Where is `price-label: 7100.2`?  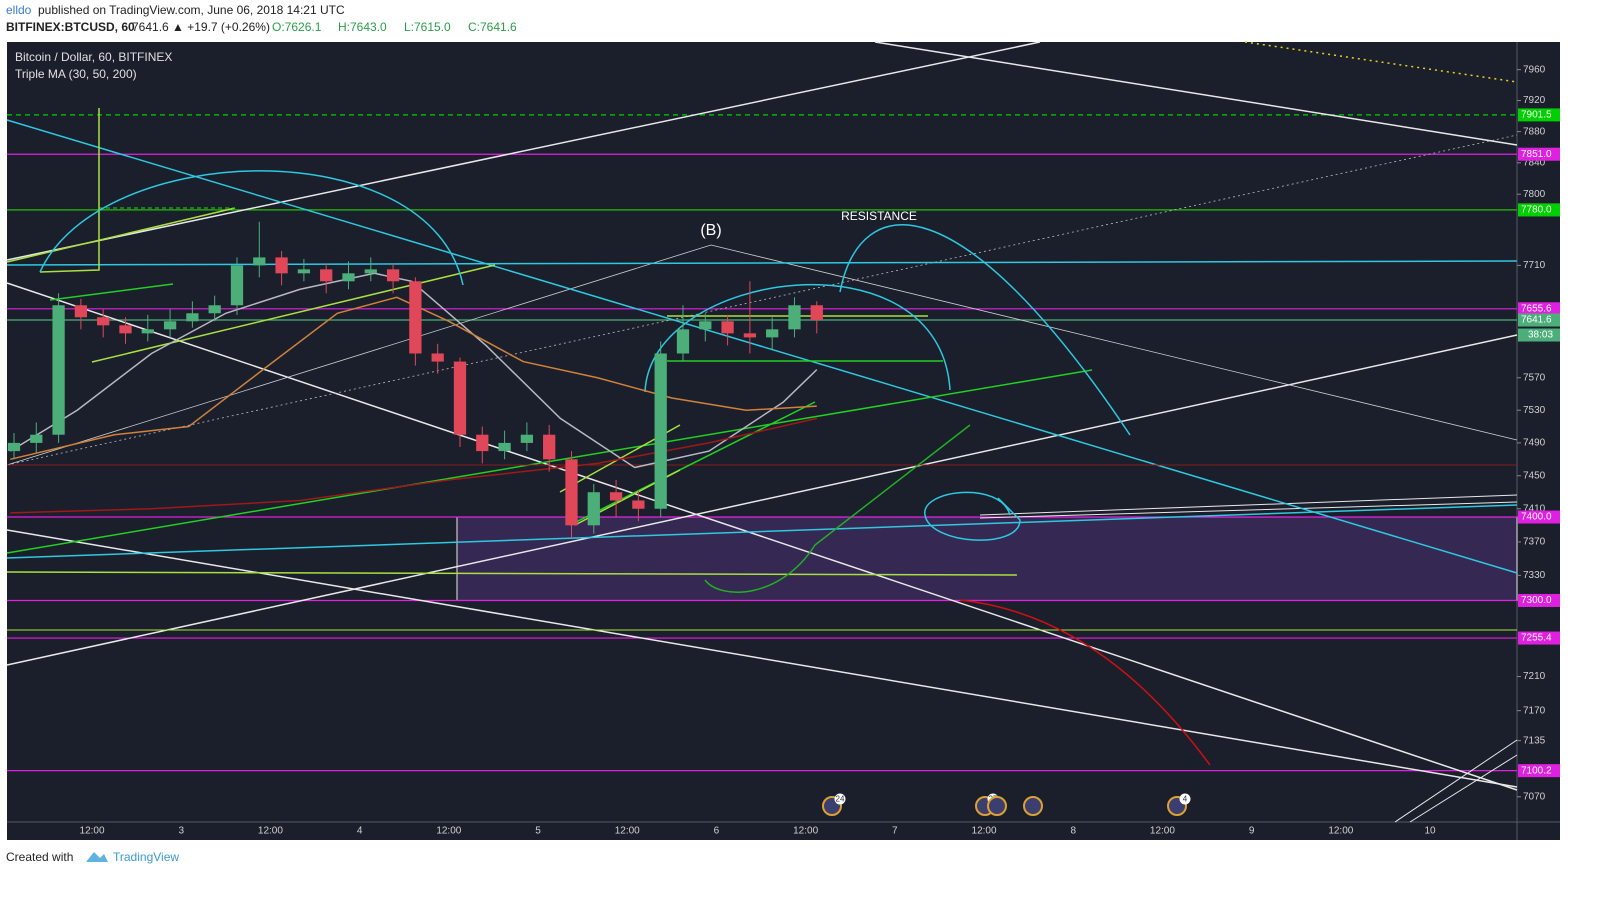
price-label: 7100.2 is located at coordinates (1536, 770).